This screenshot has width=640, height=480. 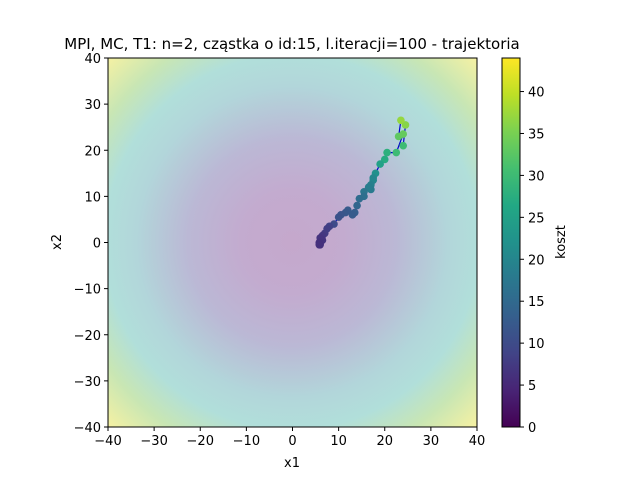 I want to click on colorbar-tick-label: 0, so click(x=532, y=428).